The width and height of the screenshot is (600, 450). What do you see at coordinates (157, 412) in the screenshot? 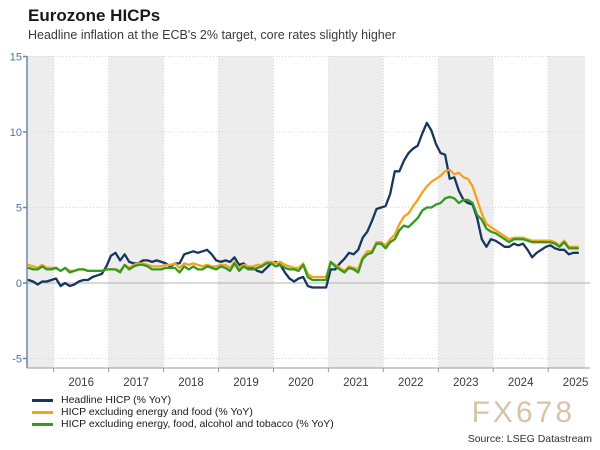
I see `legend-label: HICP excluding energy and food (% YoY)` at bounding box center [157, 412].